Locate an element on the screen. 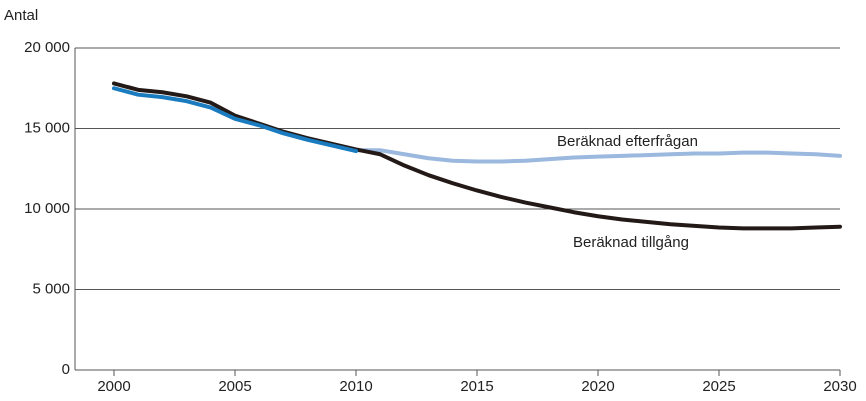  y-tick-label: 0 is located at coordinates (66, 369).